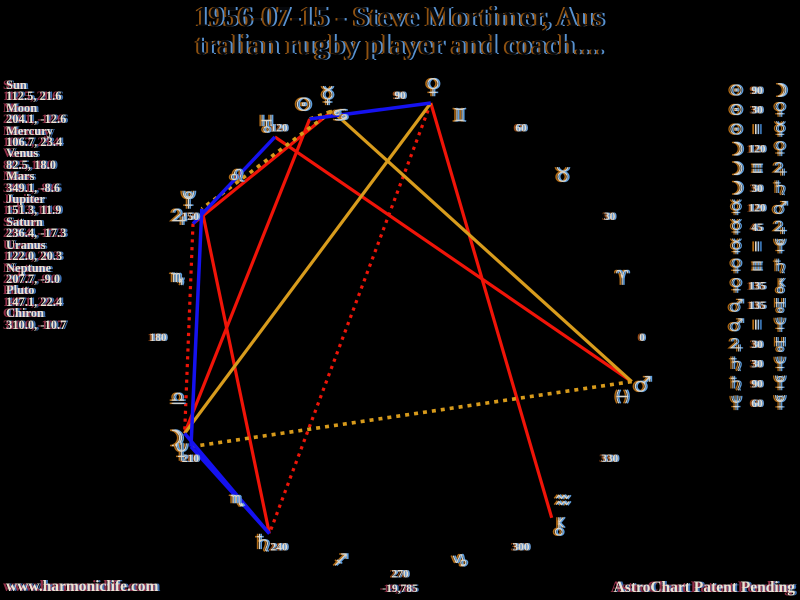 The height and width of the screenshot is (600, 800). Describe the element at coordinates (192, 217) in the screenshot. I see `svg-text: 150` at that location.